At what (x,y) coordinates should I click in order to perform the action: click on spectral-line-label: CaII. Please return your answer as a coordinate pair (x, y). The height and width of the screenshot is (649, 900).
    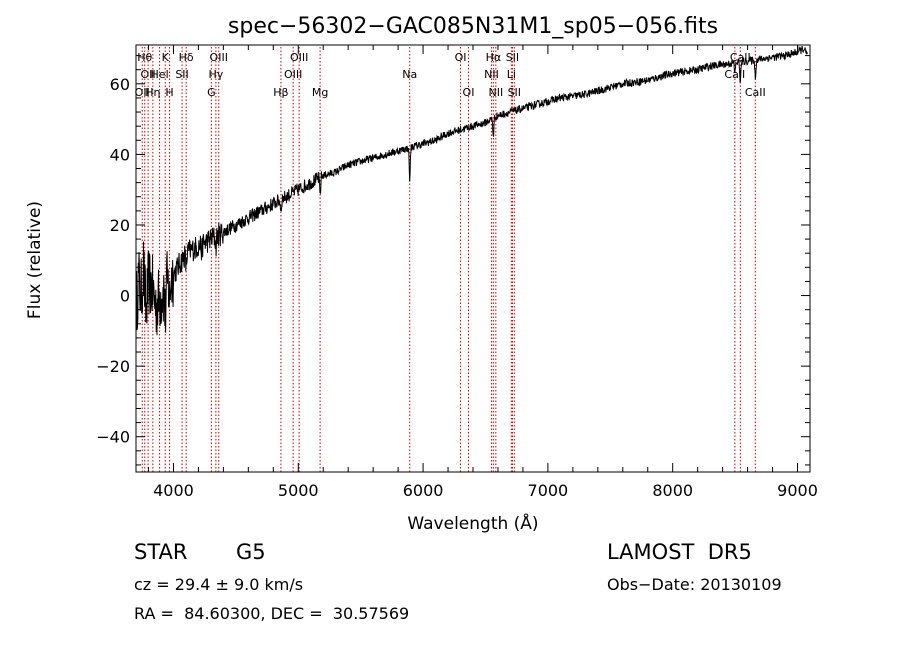
    Looking at the image, I should click on (755, 92).